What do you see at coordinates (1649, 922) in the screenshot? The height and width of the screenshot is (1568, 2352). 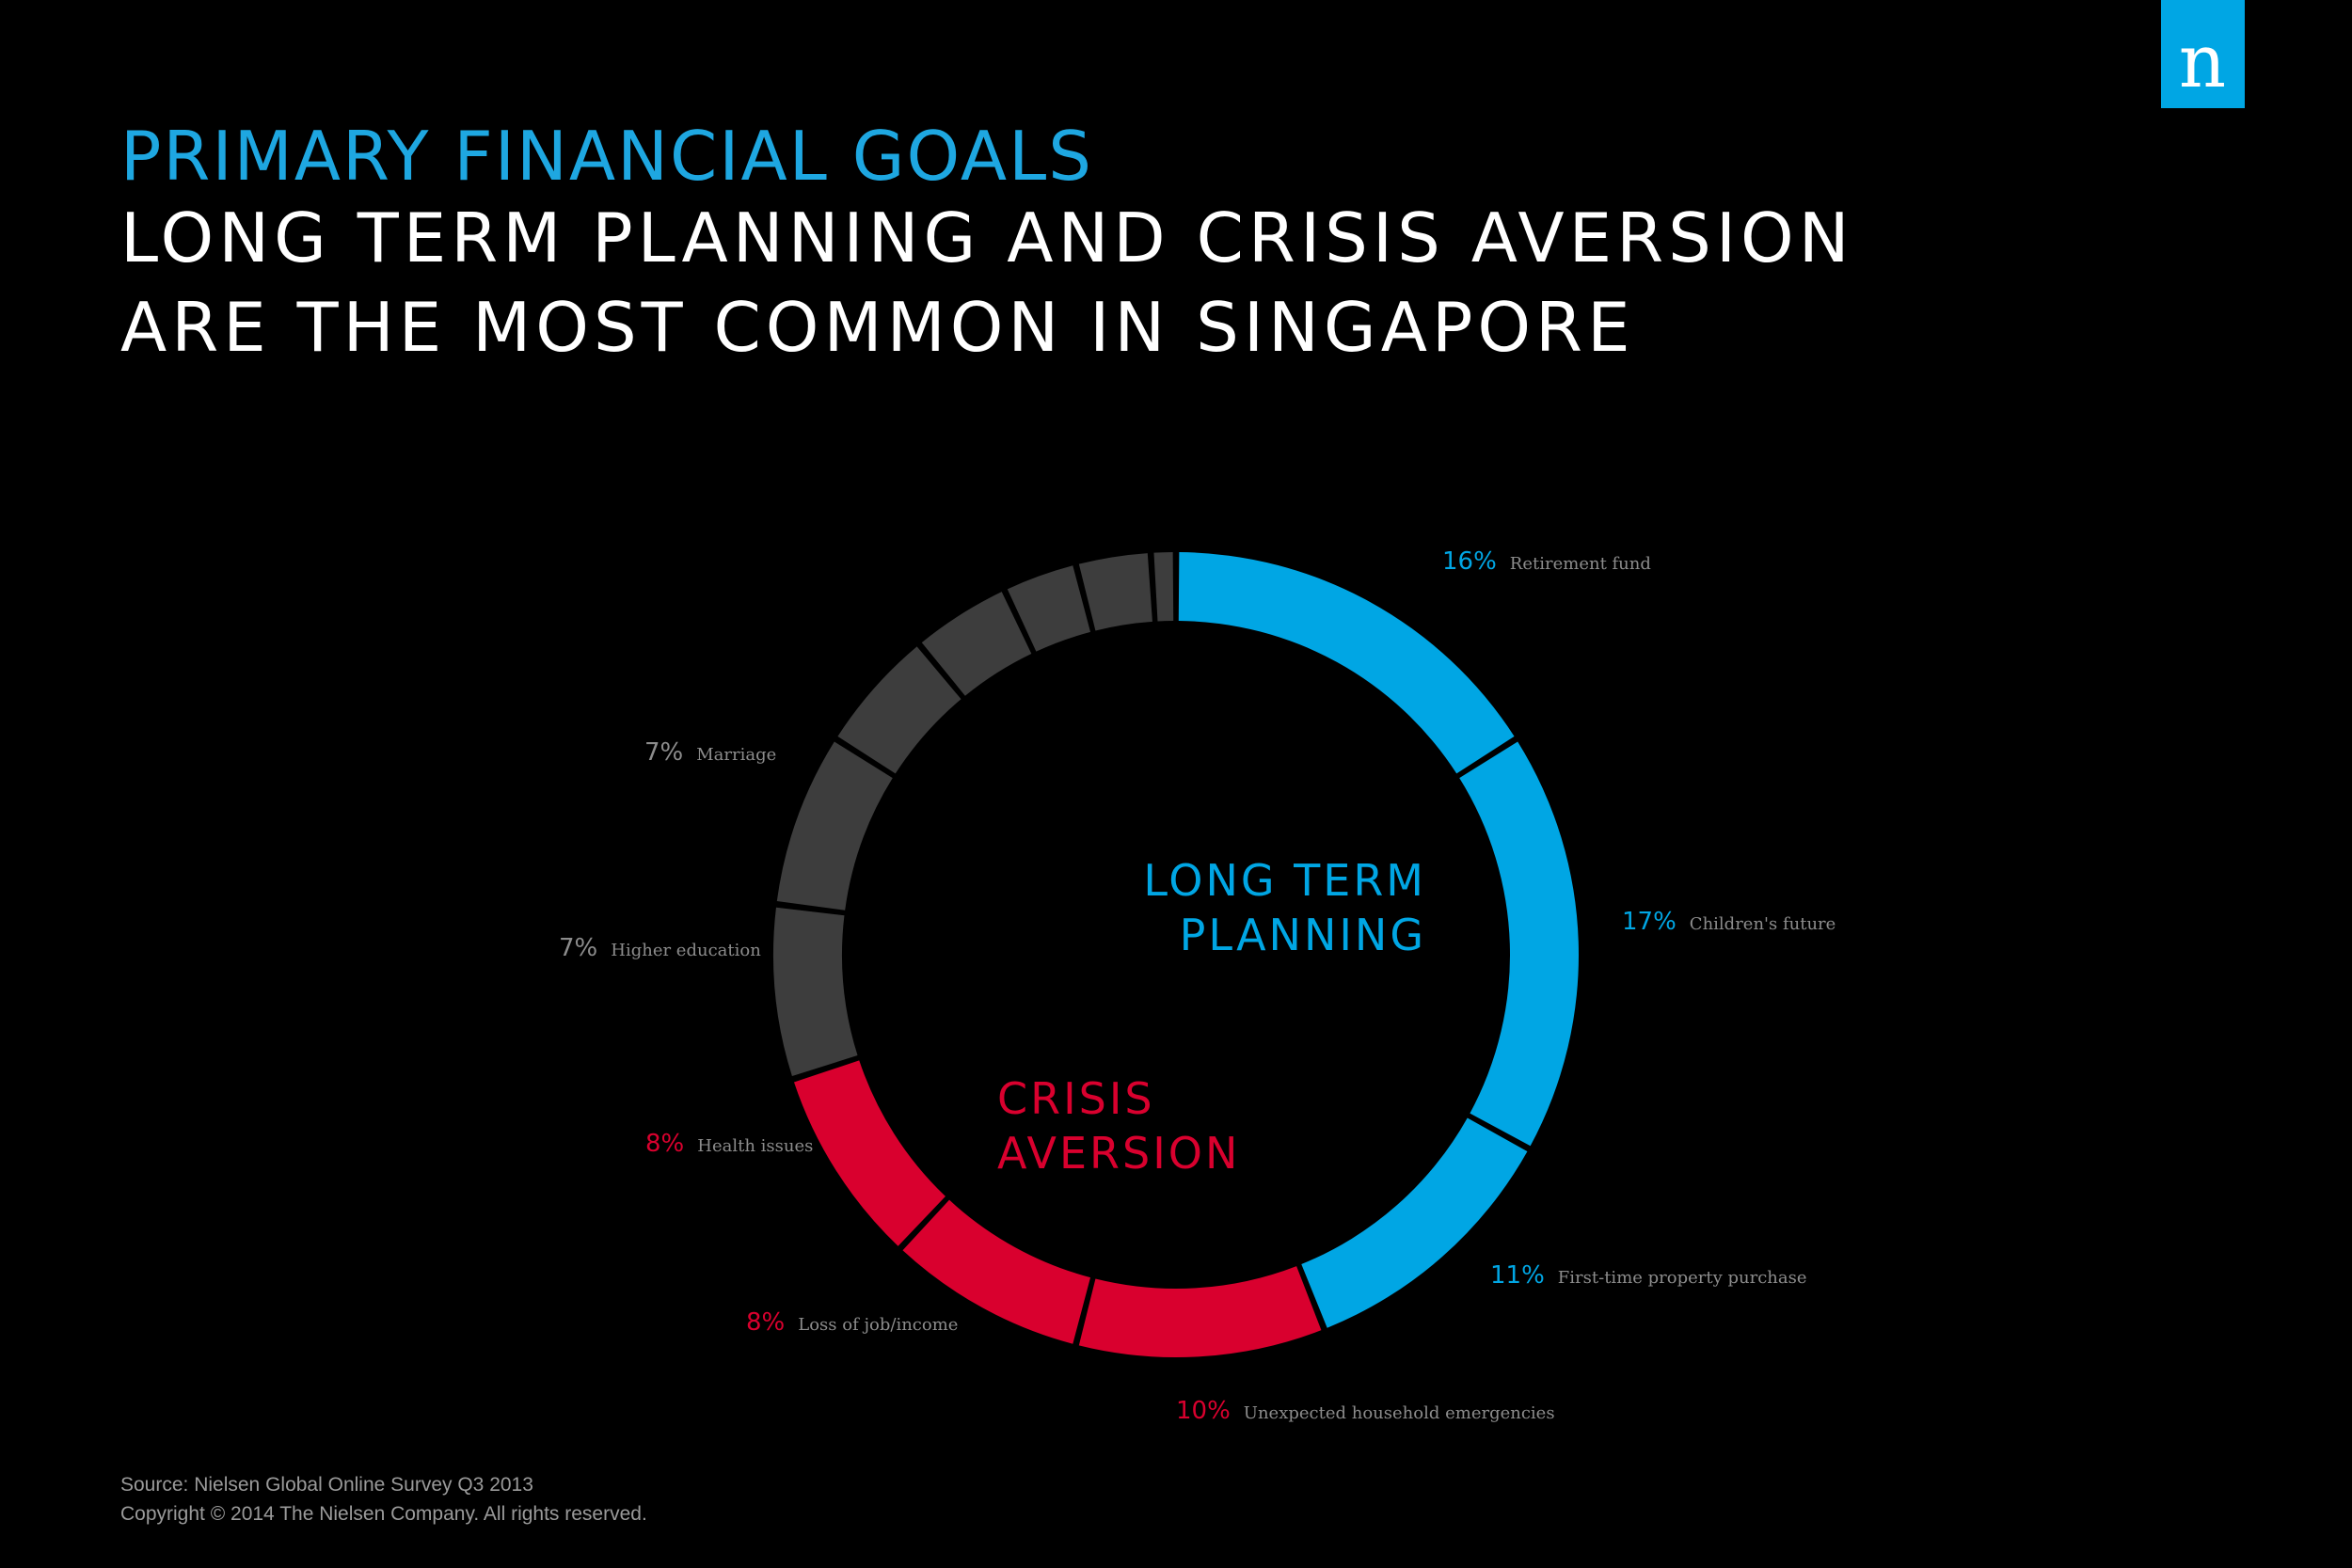 I see `slice-percent-label: 17%` at bounding box center [1649, 922].